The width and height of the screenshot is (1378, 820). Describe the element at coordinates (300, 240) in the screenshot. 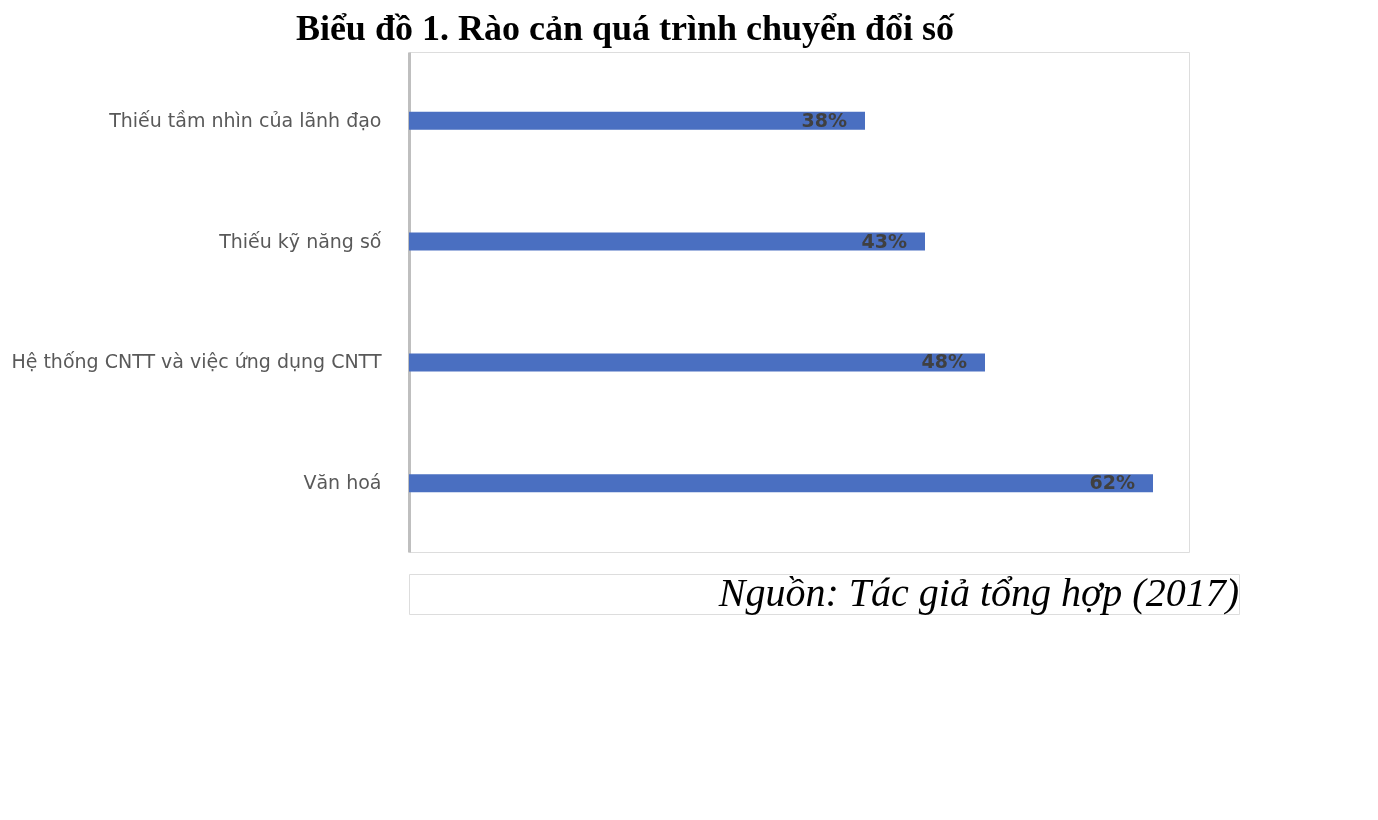

I see `y-tick-label: Thiếu kỹ năng số` at that location.